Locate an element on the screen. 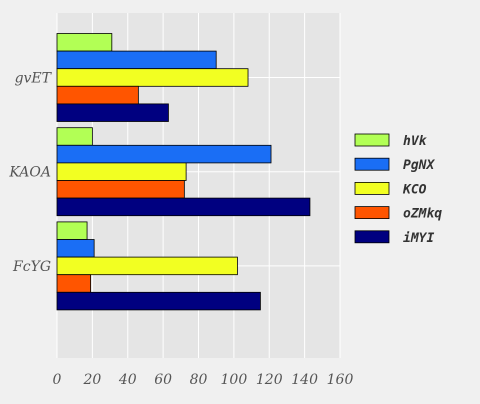 This screenshot has width=480, height=404. y-tick-label: FcYG is located at coordinates (31, 267).